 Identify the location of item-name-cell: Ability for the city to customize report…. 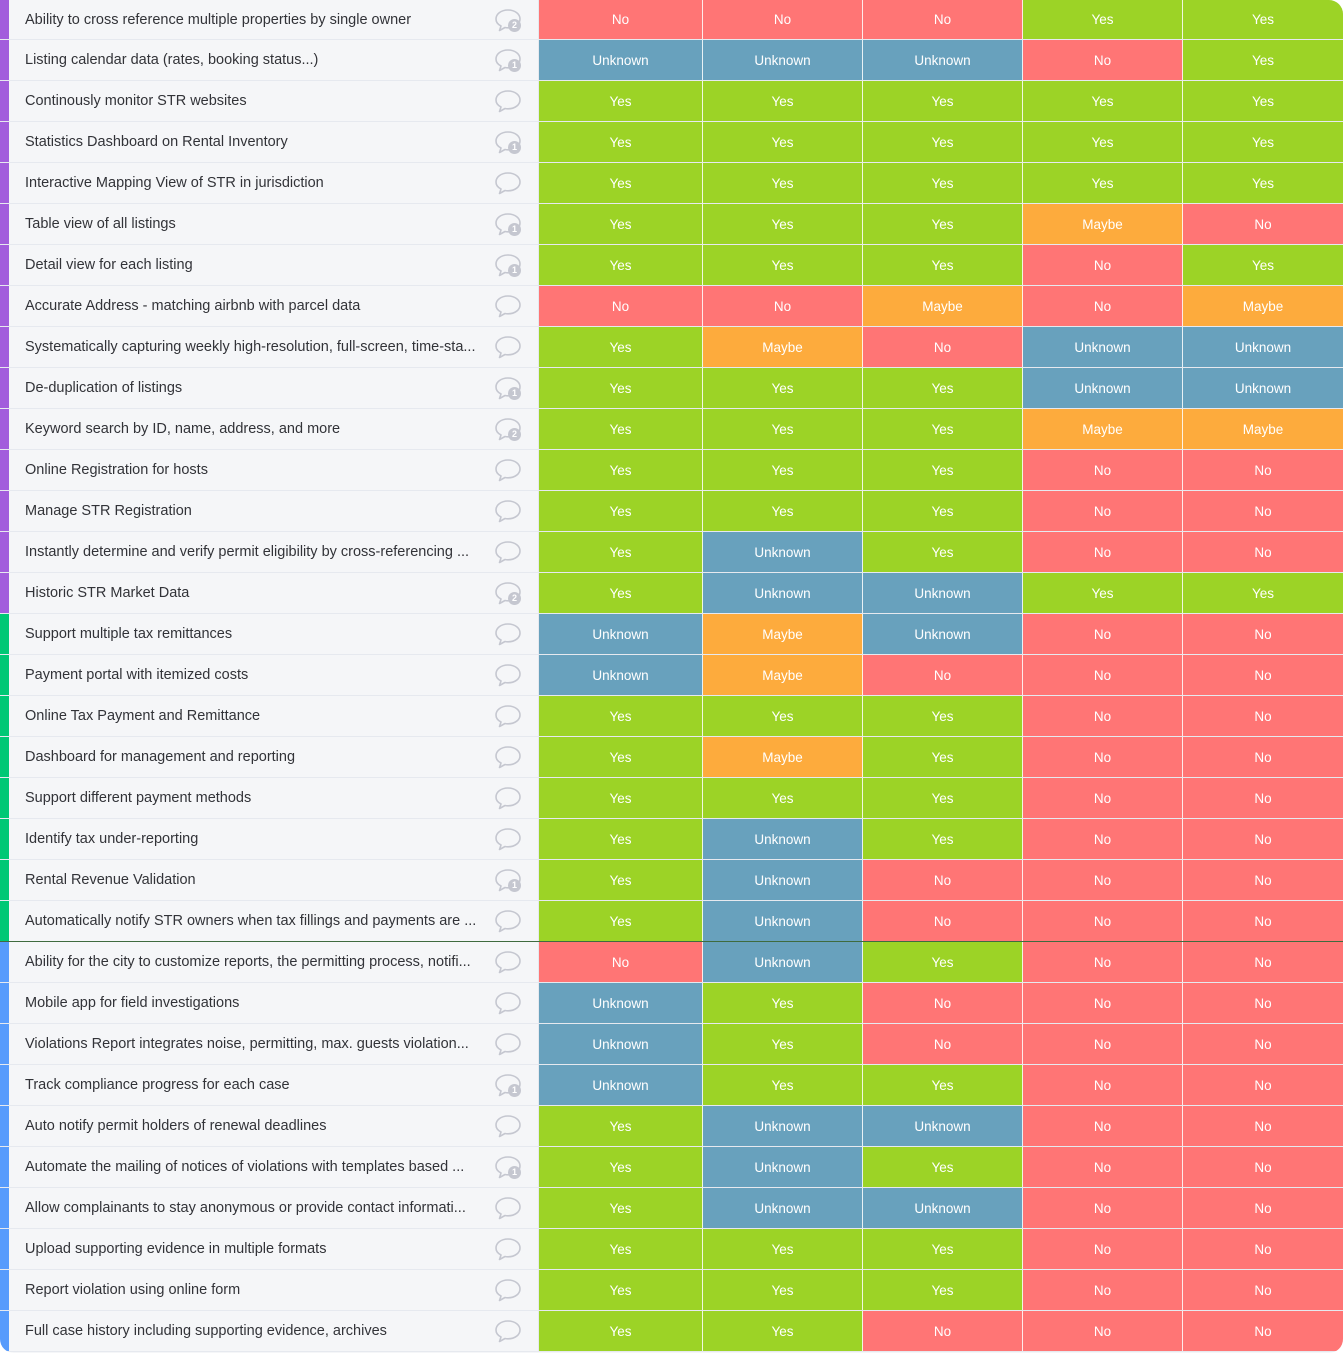
(274, 962).